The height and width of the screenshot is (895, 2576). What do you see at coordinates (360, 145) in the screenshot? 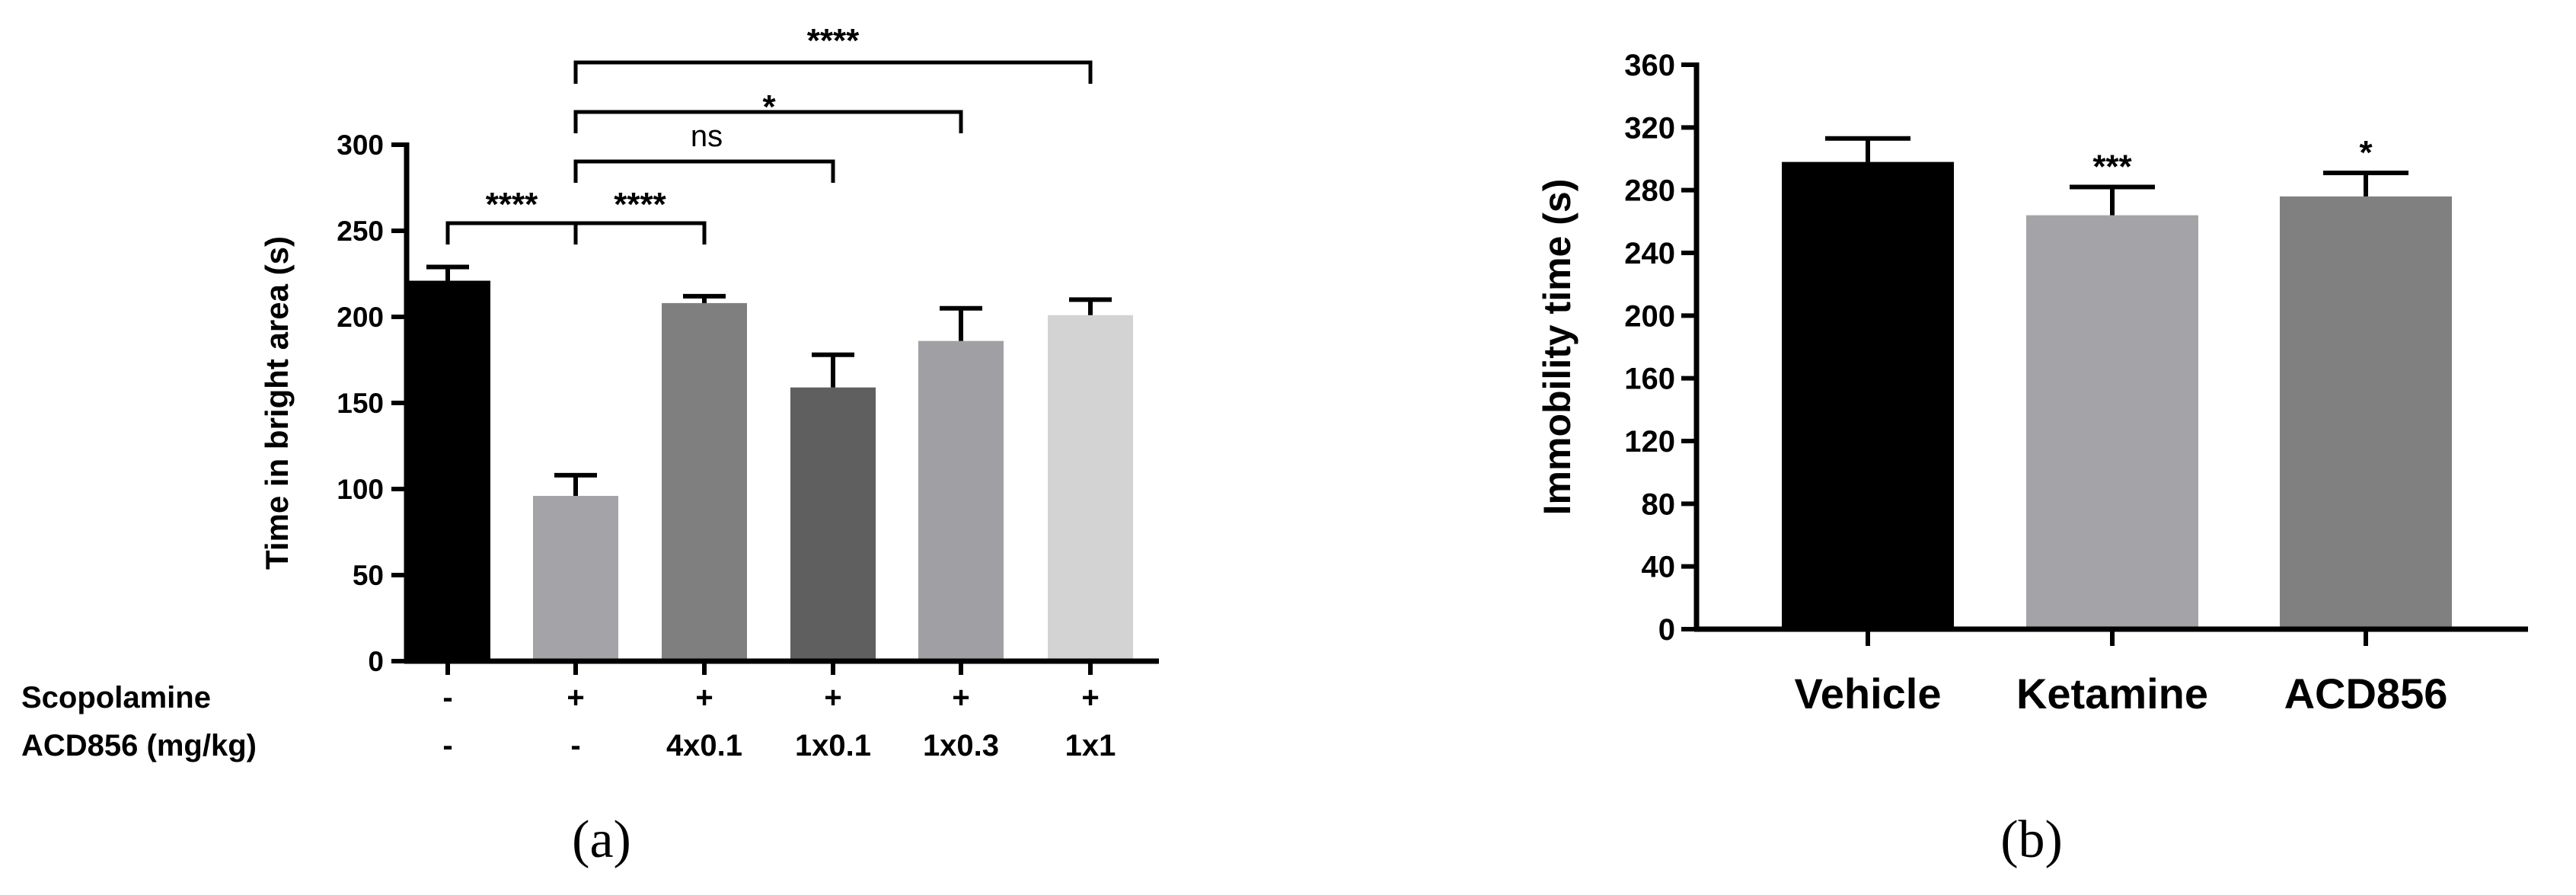
I see `y-tick-label-a-6: 300` at bounding box center [360, 145].